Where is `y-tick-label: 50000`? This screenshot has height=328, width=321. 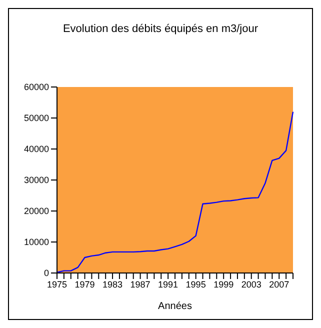 y-tick-label: 50000 is located at coordinates (36, 118).